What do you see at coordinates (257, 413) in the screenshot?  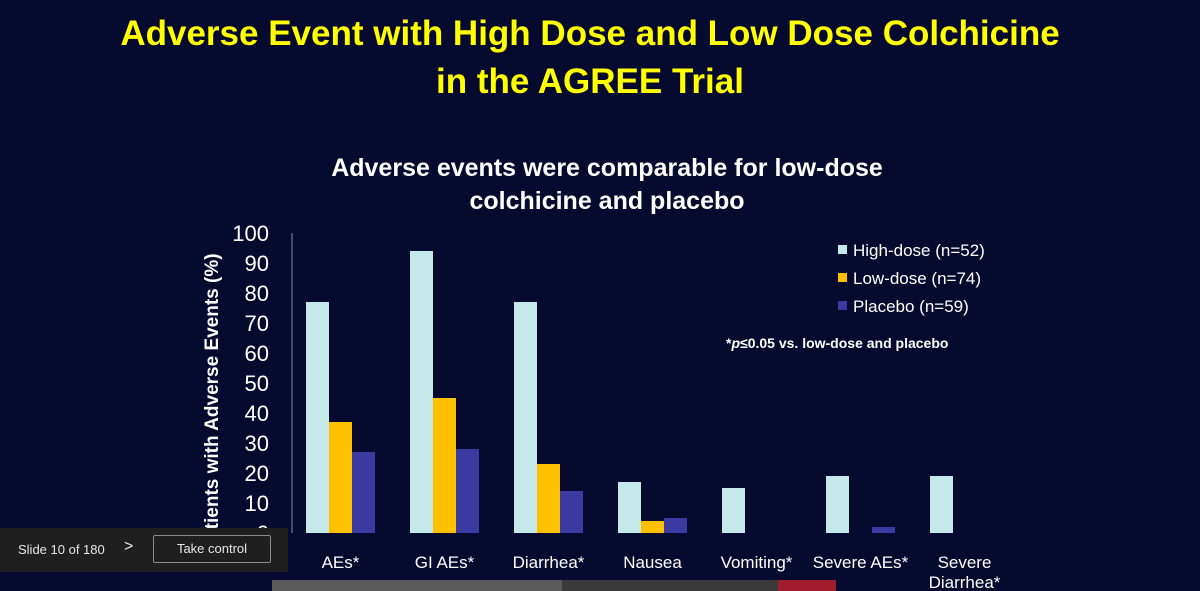 I see `y-tick-label: 40` at bounding box center [257, 413].